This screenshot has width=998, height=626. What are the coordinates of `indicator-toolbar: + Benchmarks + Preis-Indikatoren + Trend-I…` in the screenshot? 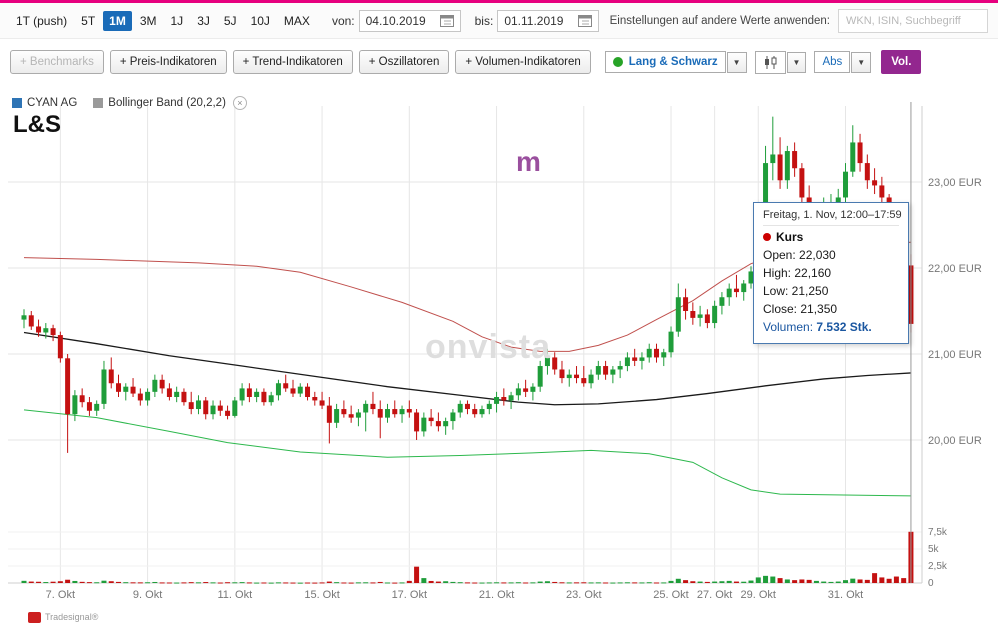 It's located at (499, 62).